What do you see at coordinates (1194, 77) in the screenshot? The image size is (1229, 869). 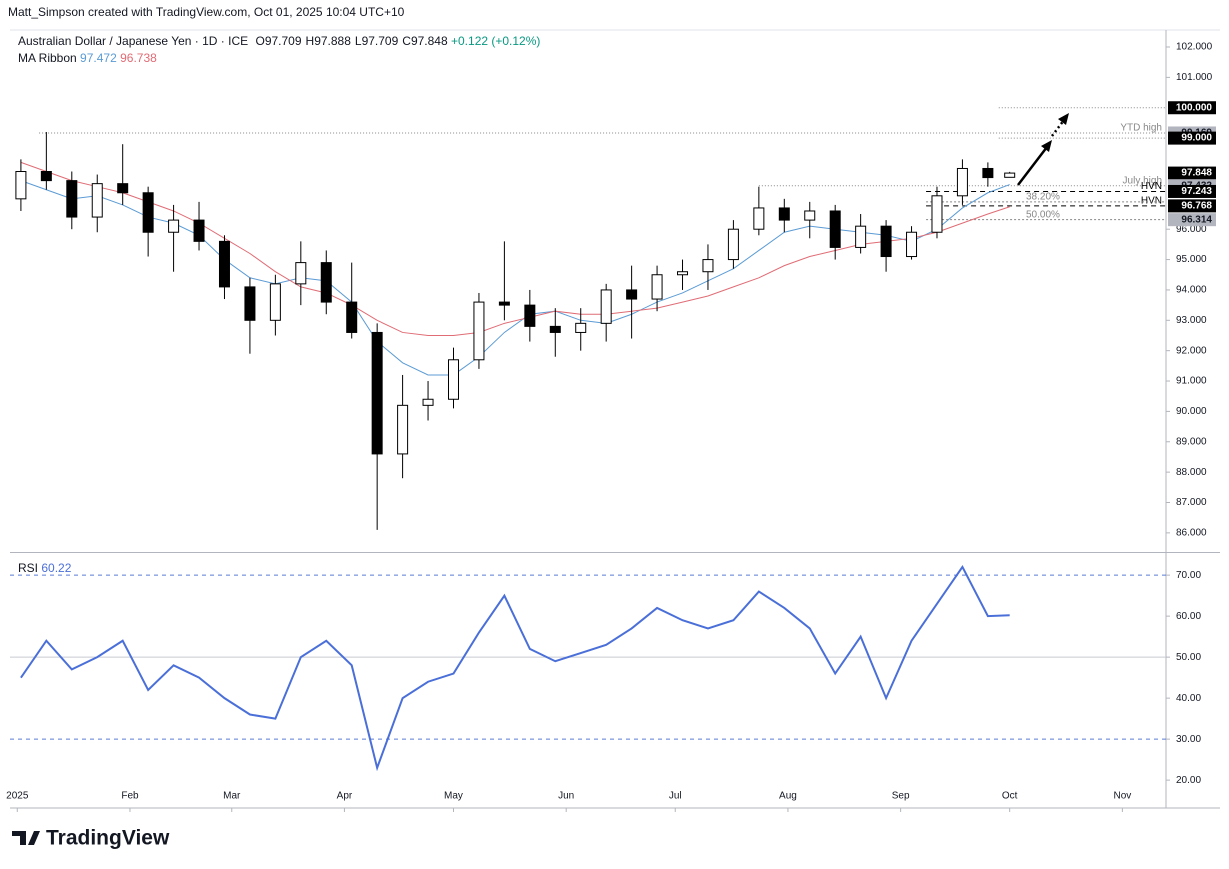 I see `y-tick-label: 101.000` at bounding box center [1194, 77].